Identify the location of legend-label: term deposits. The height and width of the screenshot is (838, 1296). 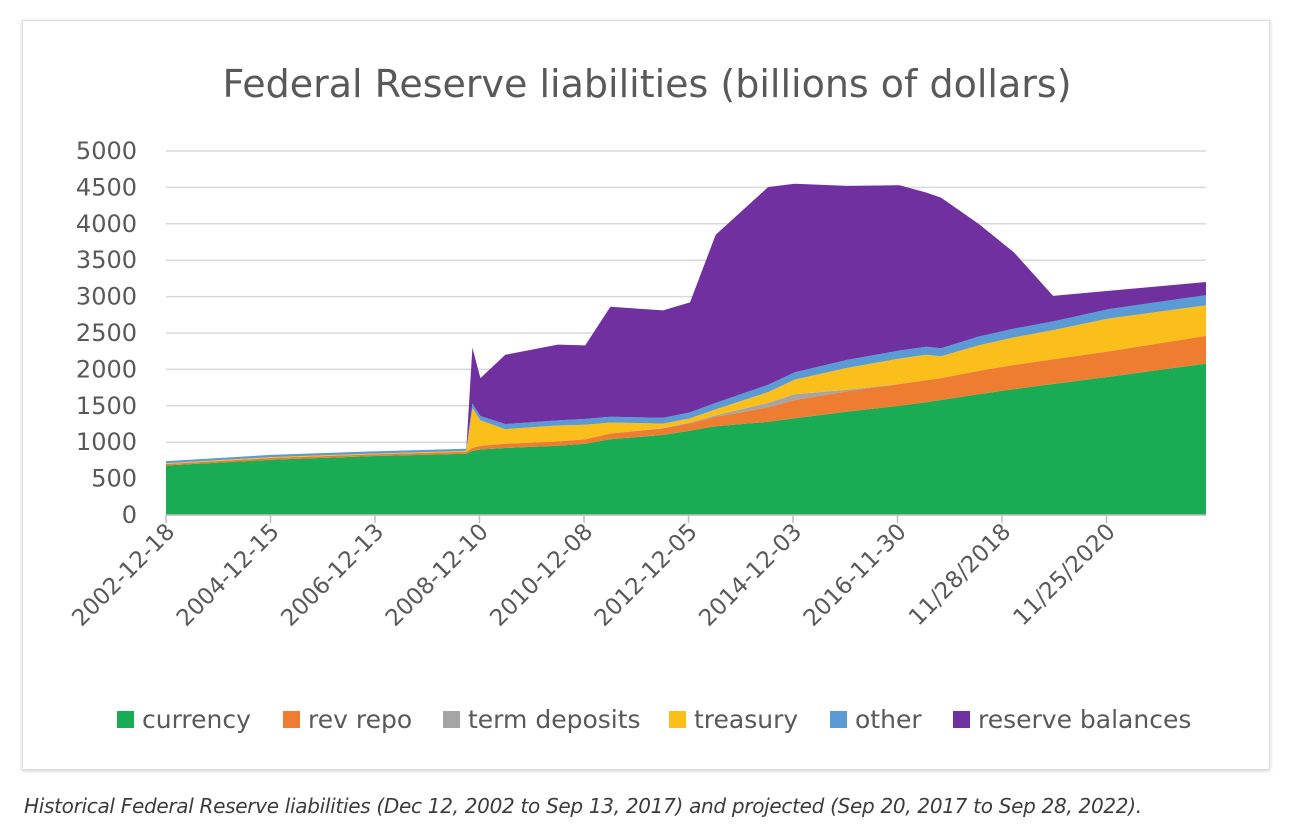
(554, 719).